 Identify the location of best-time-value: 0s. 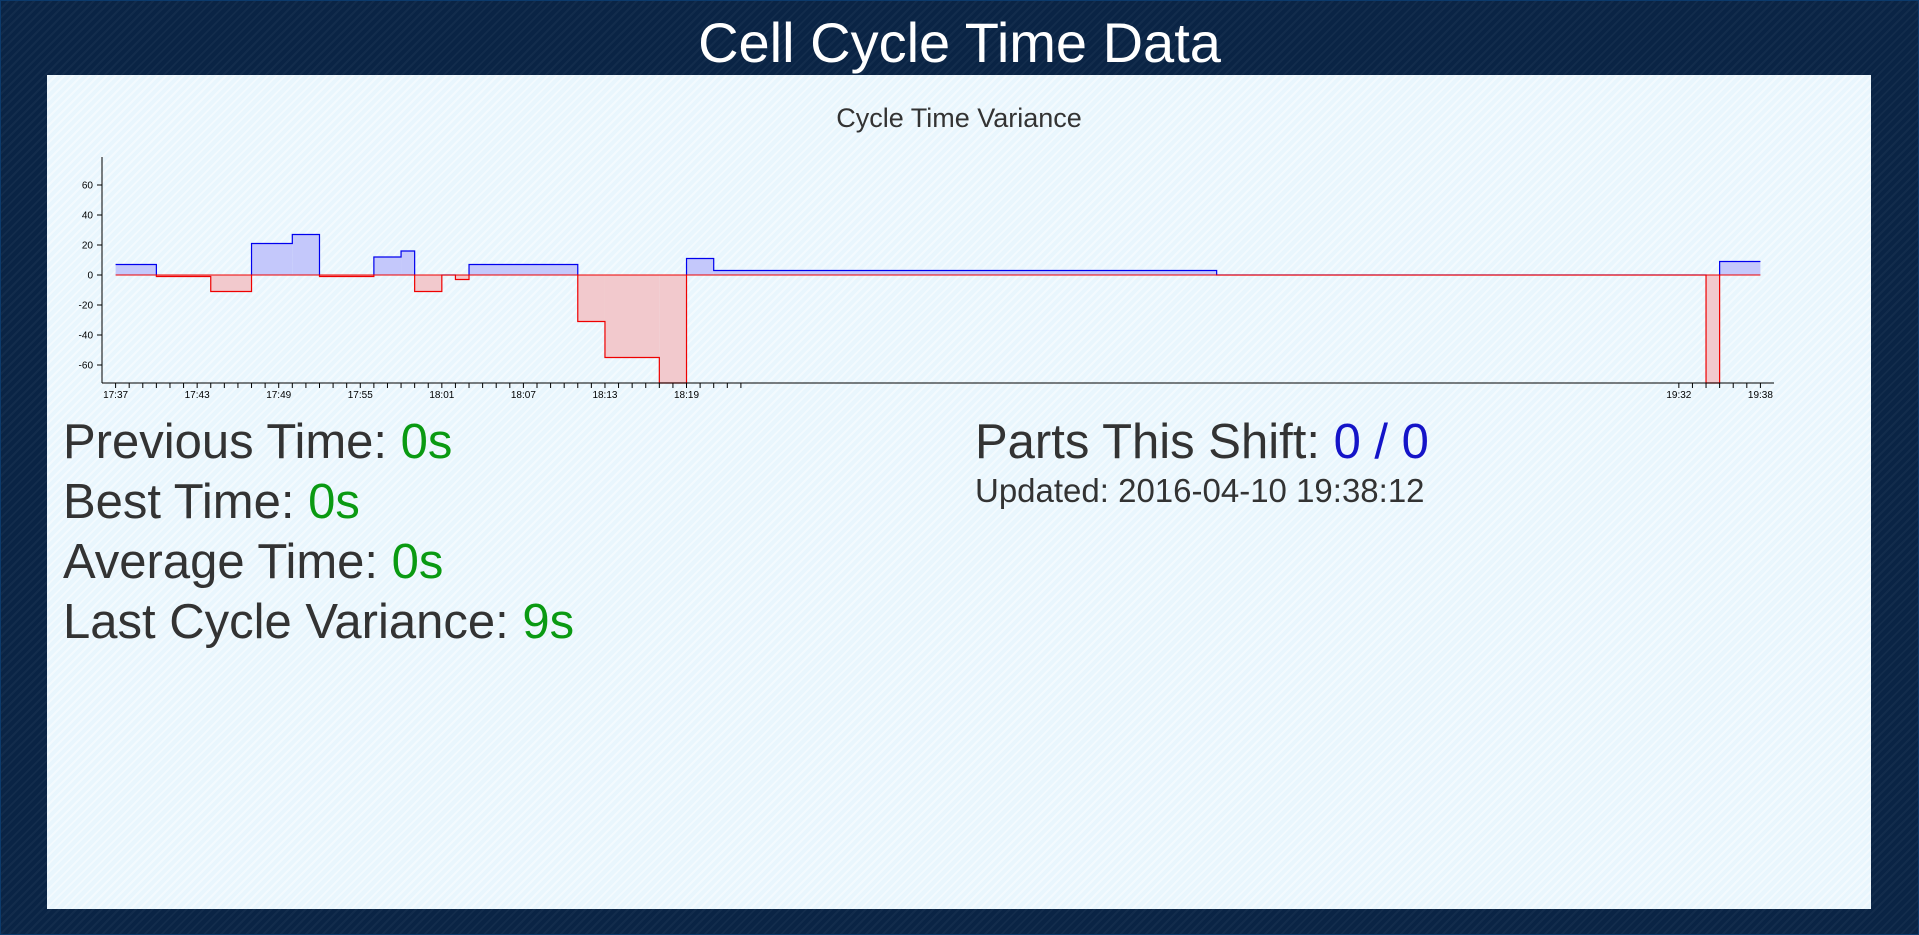
(334, 502).